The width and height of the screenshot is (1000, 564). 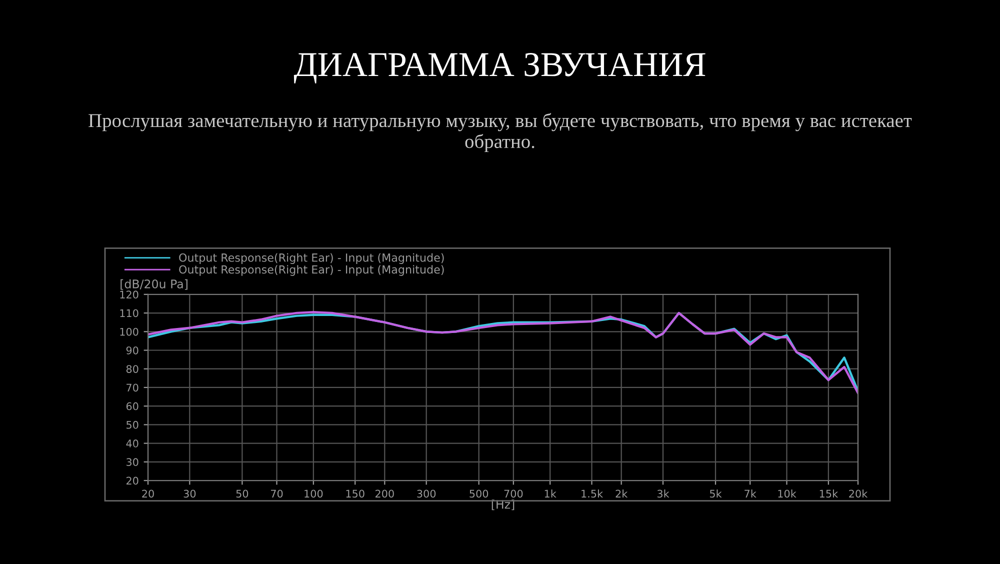 What do you see at coordinates (132, 350) in the screenshot?
I see `y-tick-label: 90` at bounding box center [132, 350].